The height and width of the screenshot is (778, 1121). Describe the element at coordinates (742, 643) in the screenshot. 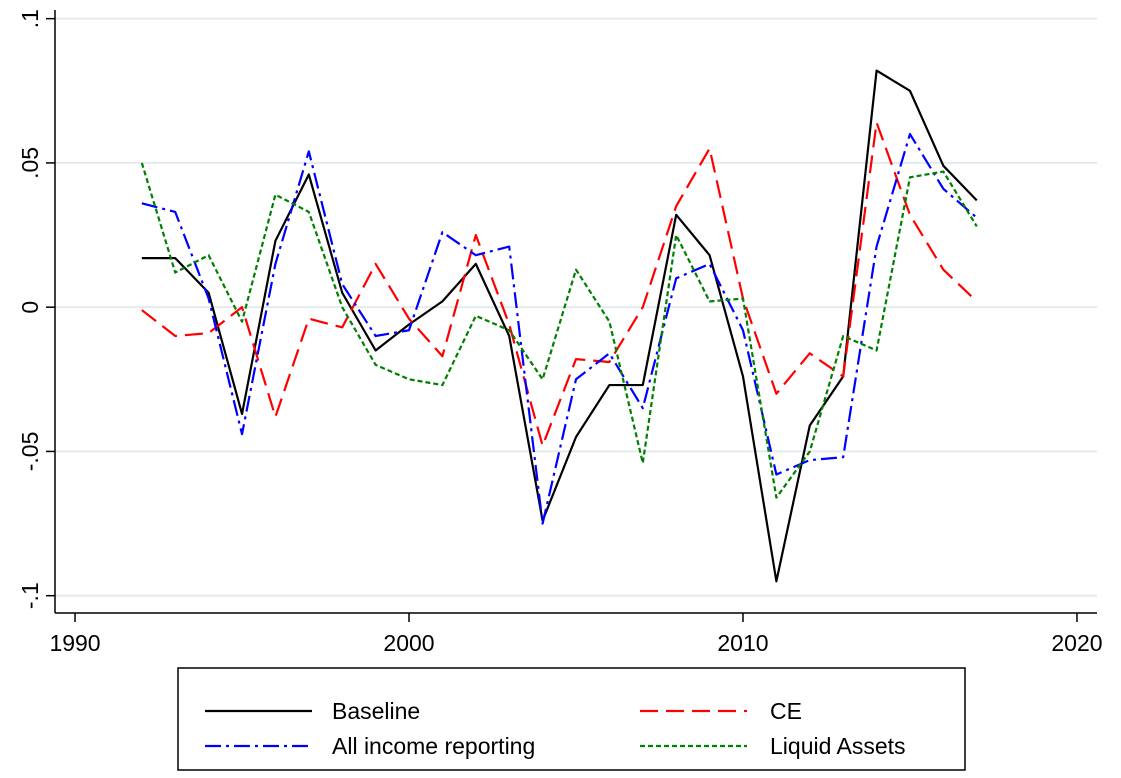

I see `x-tick-label: 2010` at that location.